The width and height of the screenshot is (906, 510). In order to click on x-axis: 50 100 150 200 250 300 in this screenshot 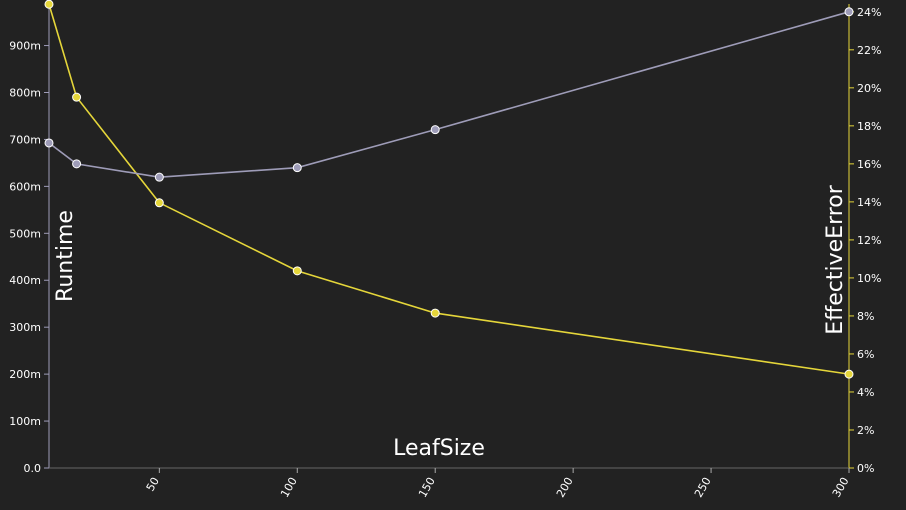, I will do `click(450, 483)`.